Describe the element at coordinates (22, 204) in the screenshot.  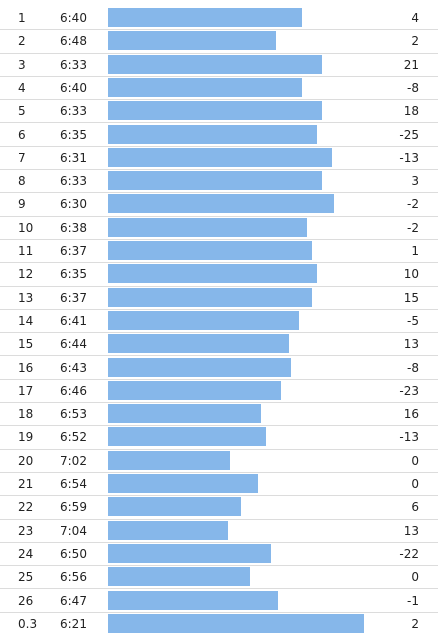
I see `split-number: 9` at that location.